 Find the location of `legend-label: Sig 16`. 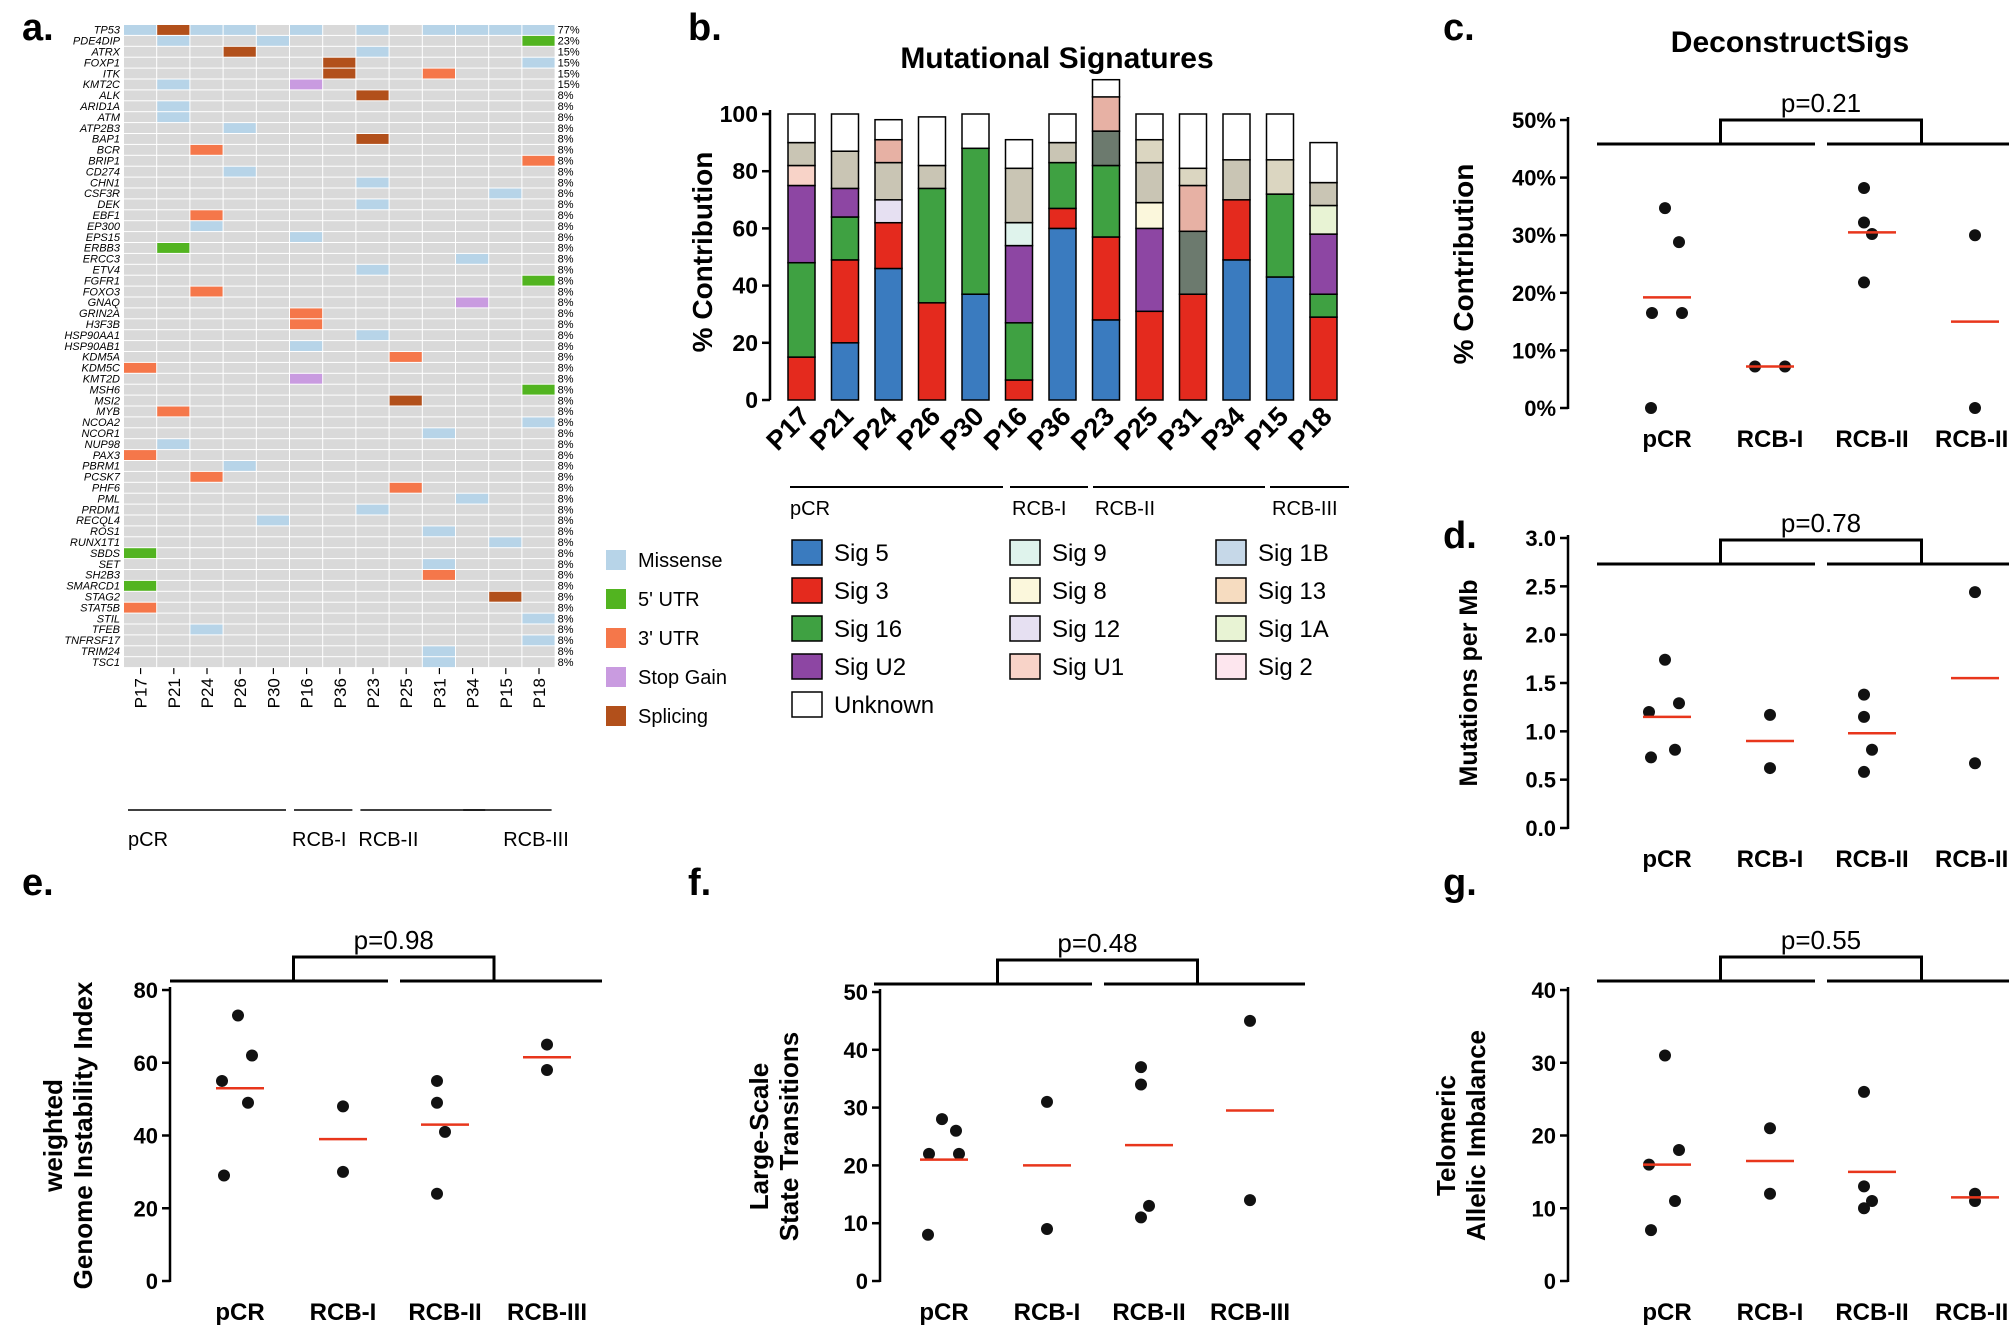

legend-label: Sig 16 is located at coordinates (868, 629).